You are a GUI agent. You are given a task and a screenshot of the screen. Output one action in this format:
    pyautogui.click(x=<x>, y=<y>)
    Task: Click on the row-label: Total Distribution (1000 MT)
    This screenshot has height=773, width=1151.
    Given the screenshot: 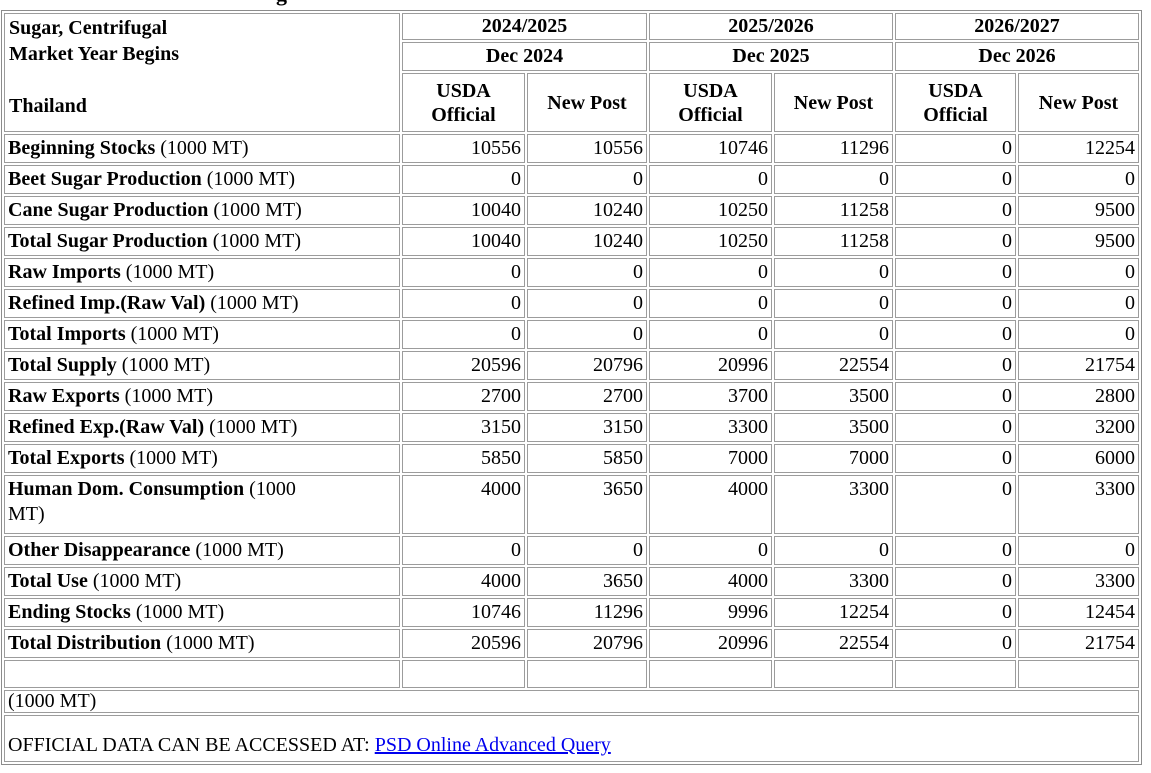 What is the action you would take?
    pyautogui.click(x=202, y=643)
    